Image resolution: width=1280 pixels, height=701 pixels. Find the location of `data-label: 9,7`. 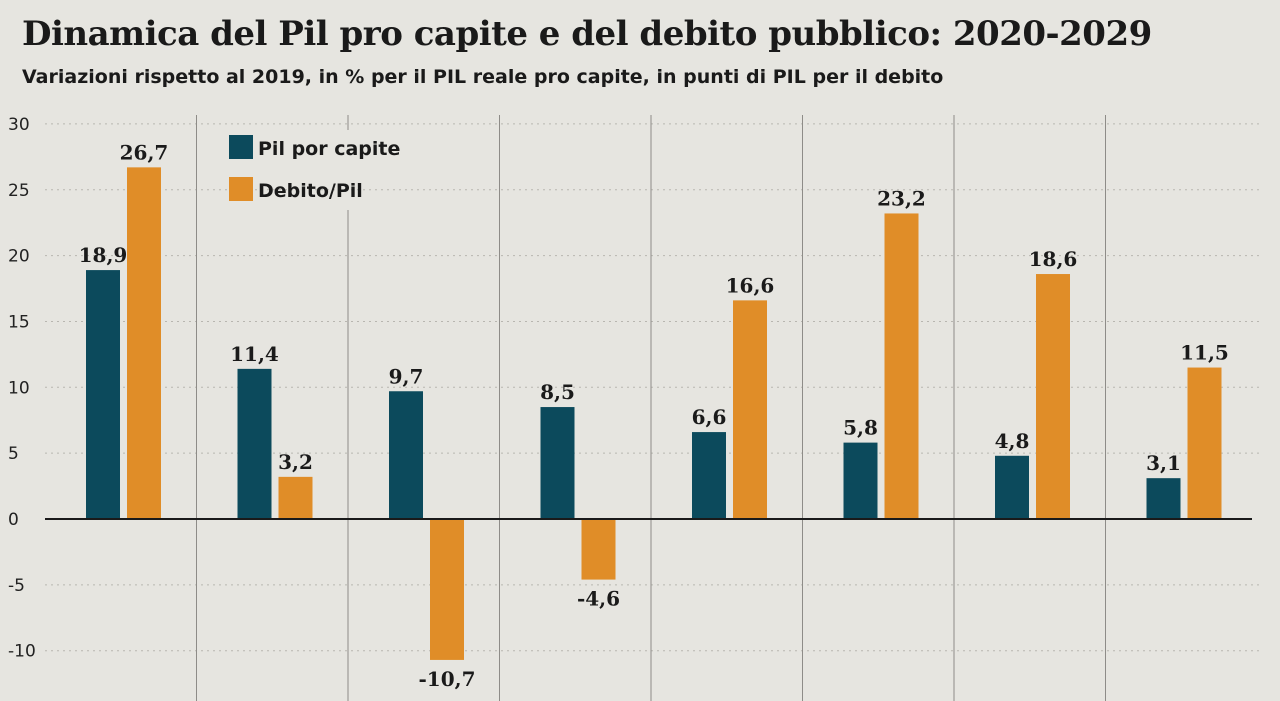

data-label: 9,7 is located at coordinates (406, 376).